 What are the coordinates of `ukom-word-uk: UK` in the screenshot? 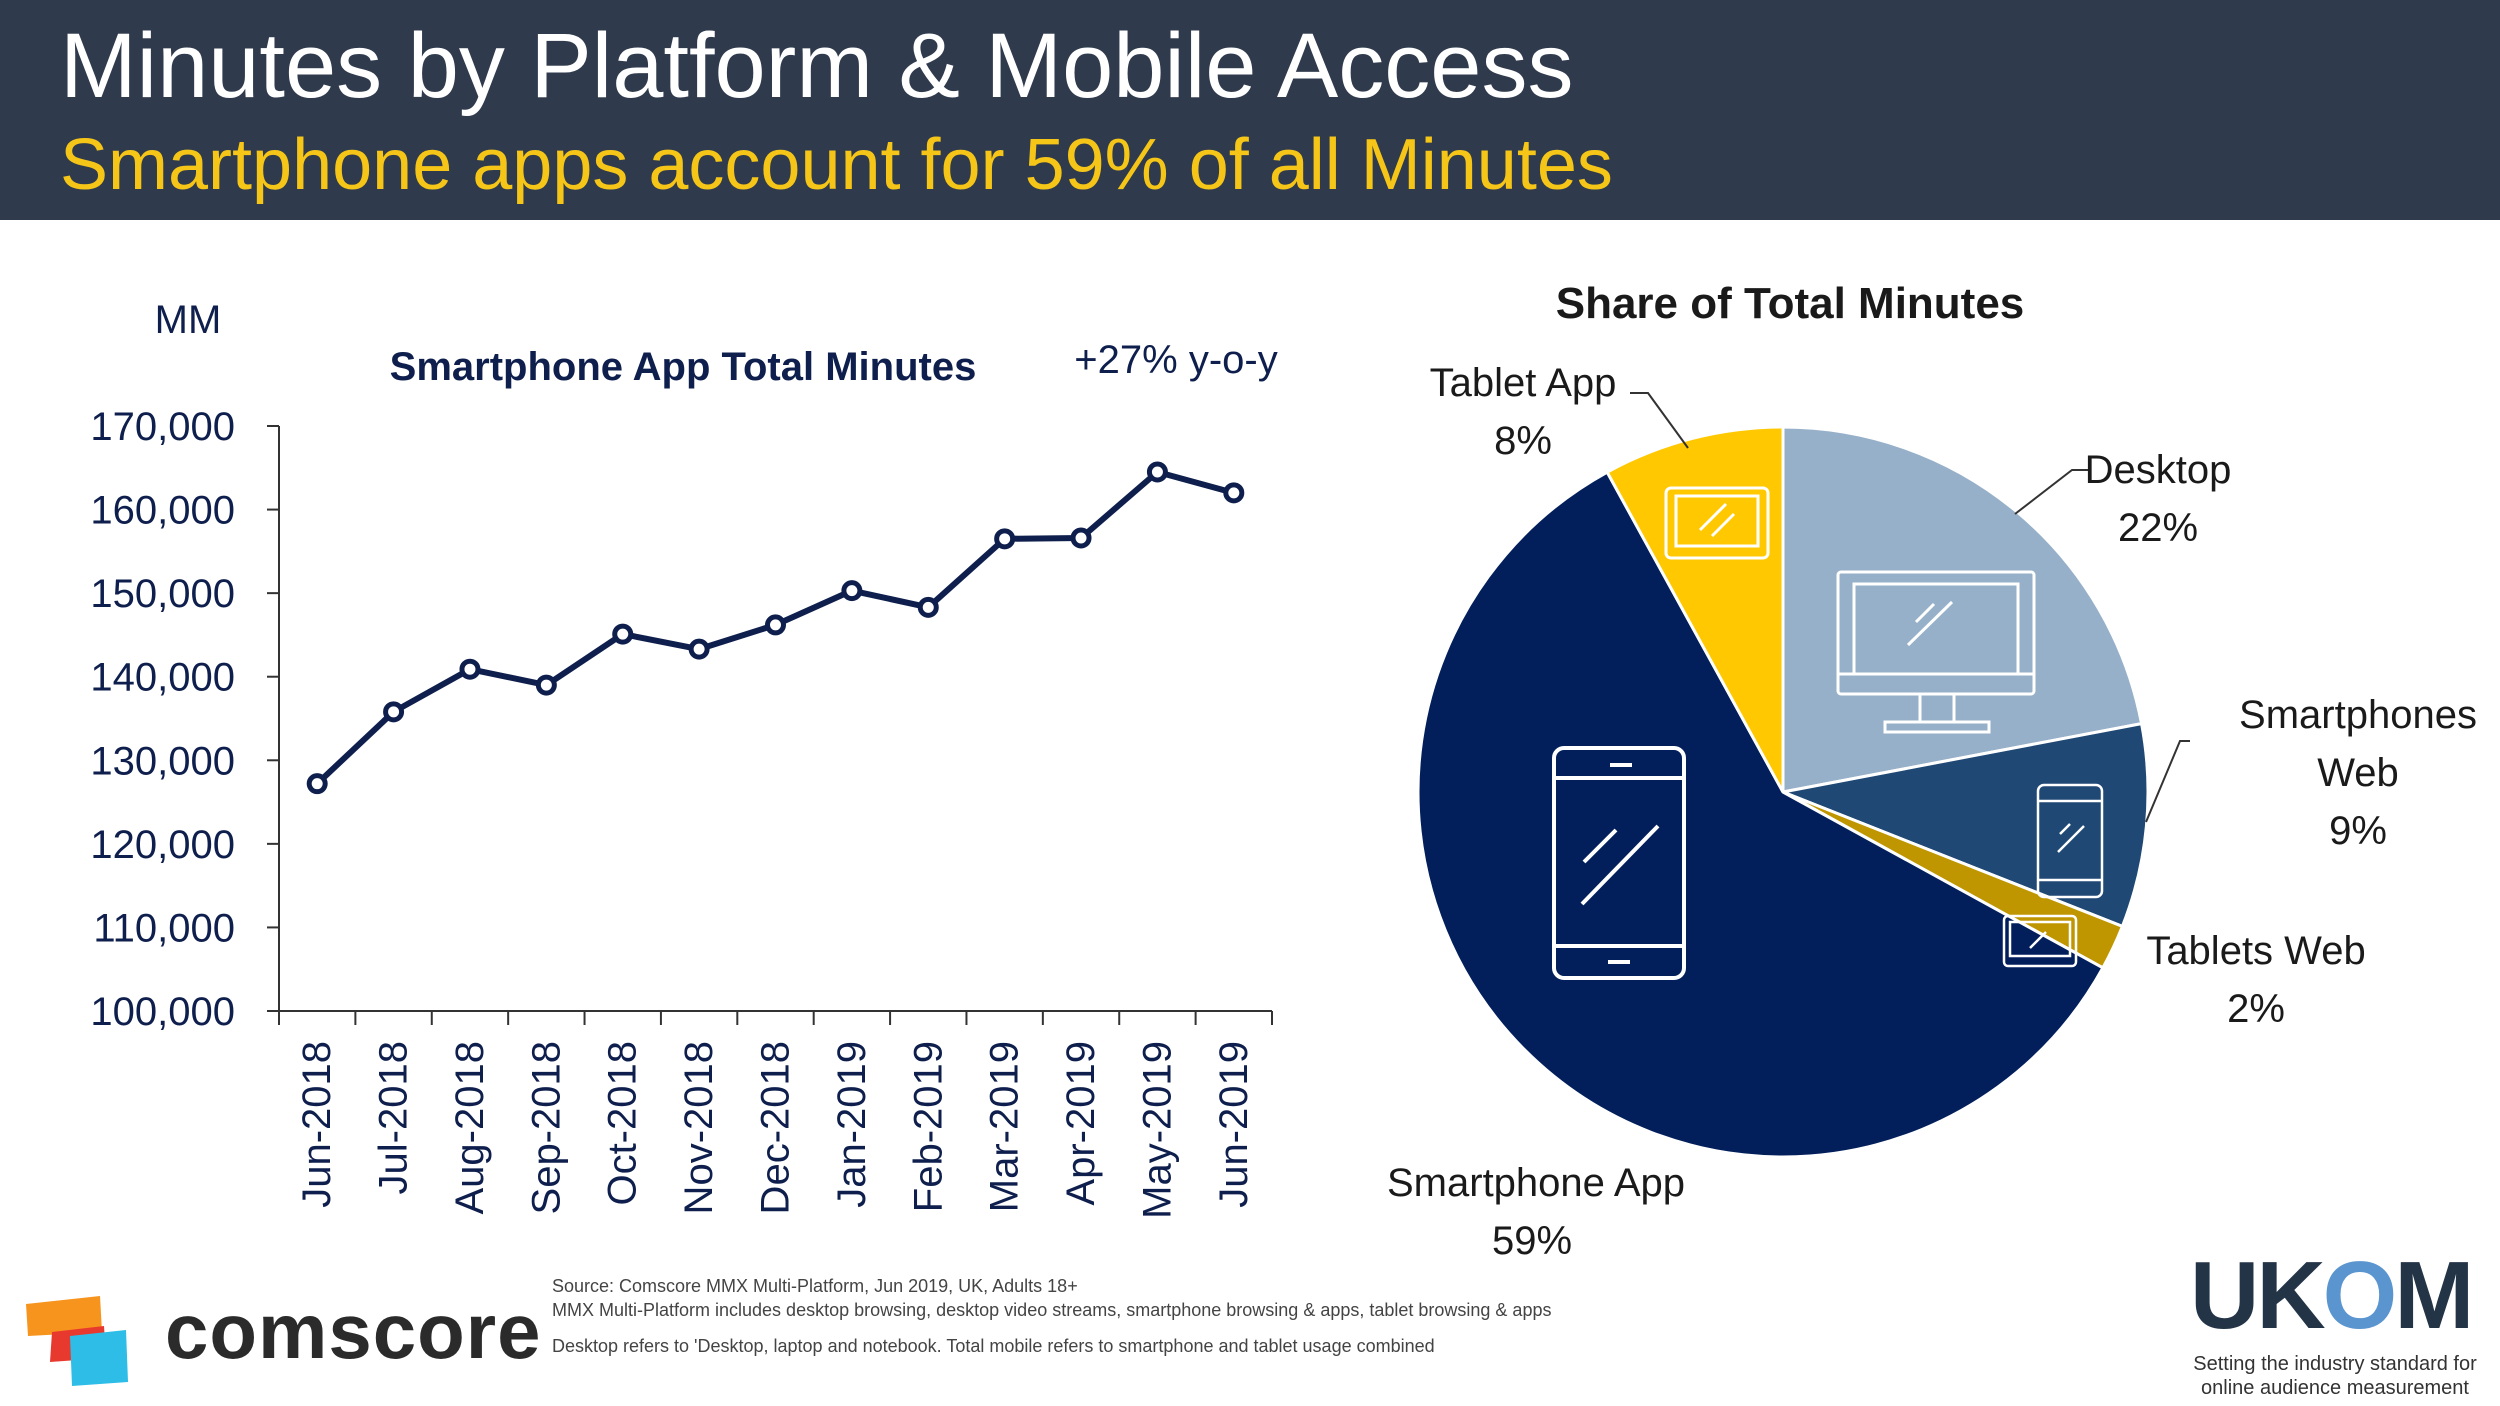 It's located at (2258, 1295).